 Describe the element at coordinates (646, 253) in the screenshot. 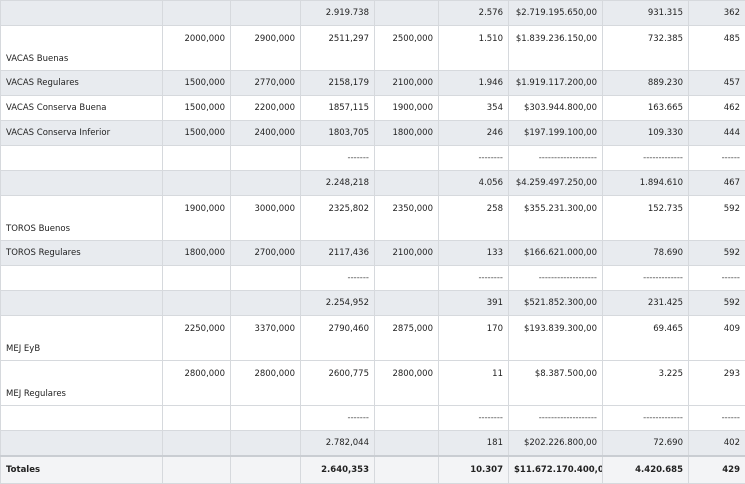

I see `value-cell: 78.690` at that location.